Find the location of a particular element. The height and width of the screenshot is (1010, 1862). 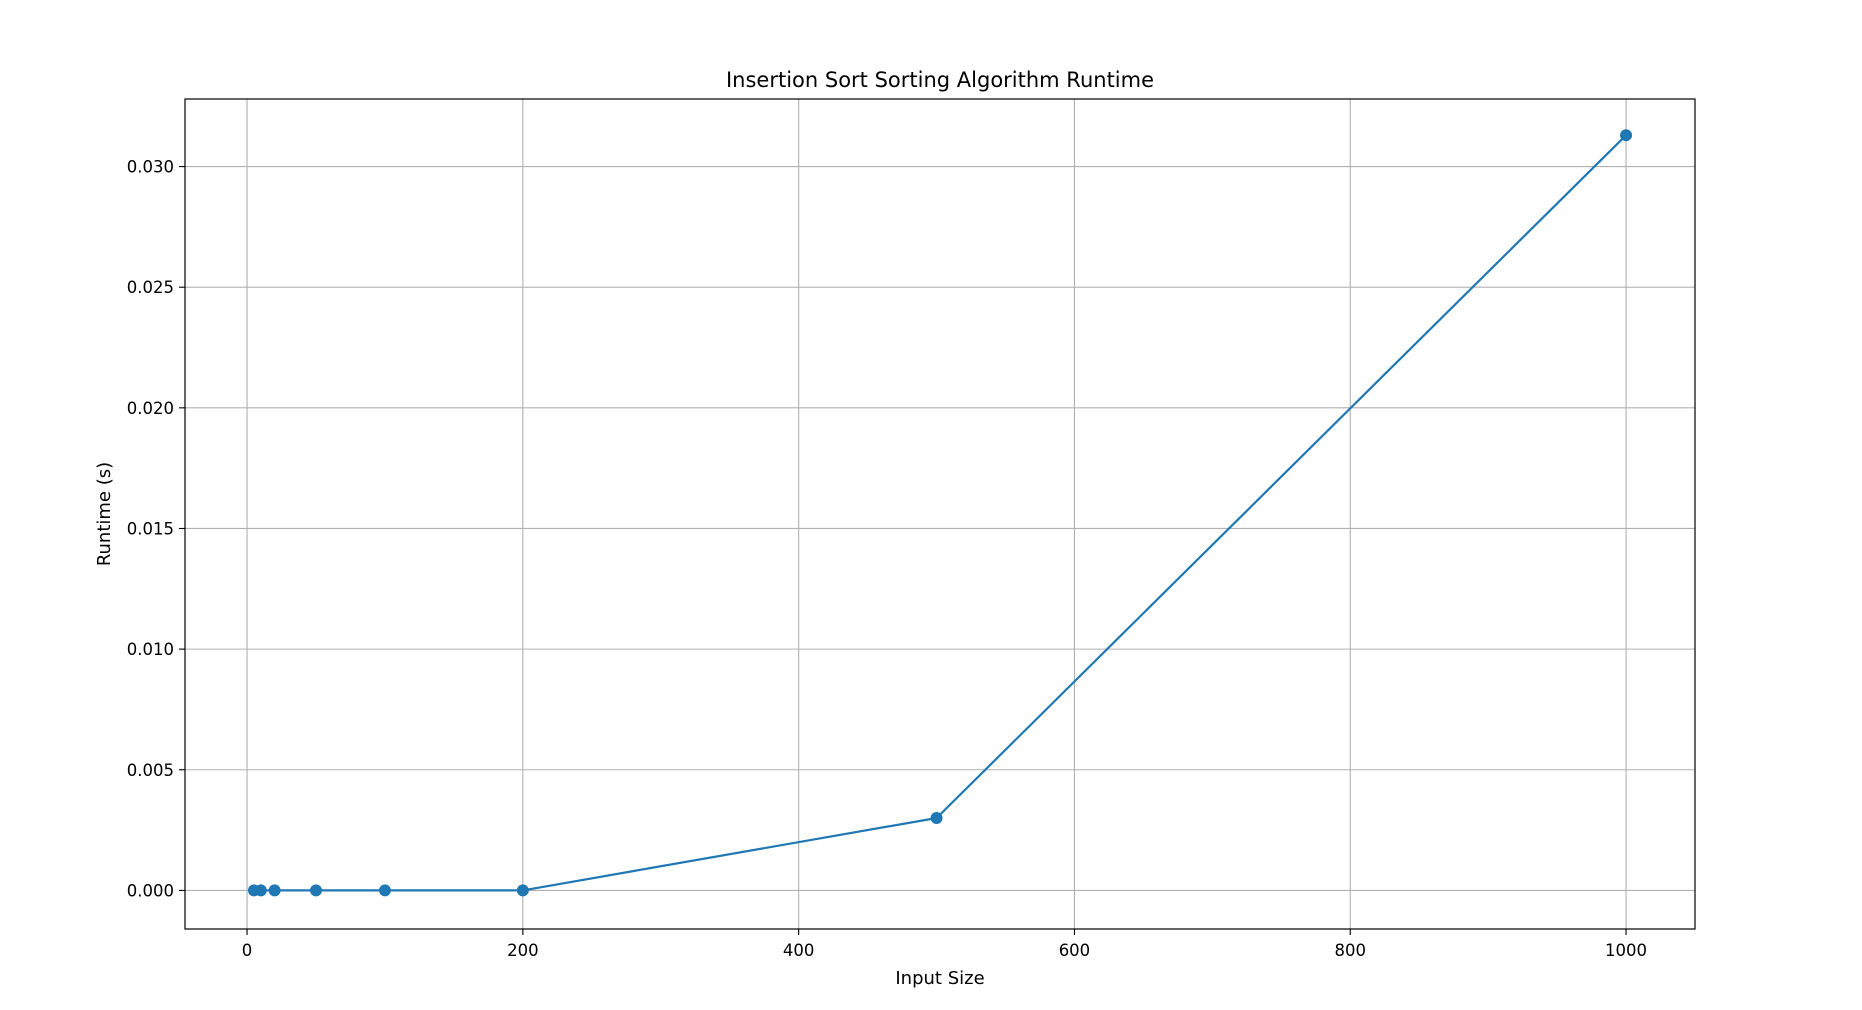

x-tick-label: 800 is located at coordinates (1351, 950).